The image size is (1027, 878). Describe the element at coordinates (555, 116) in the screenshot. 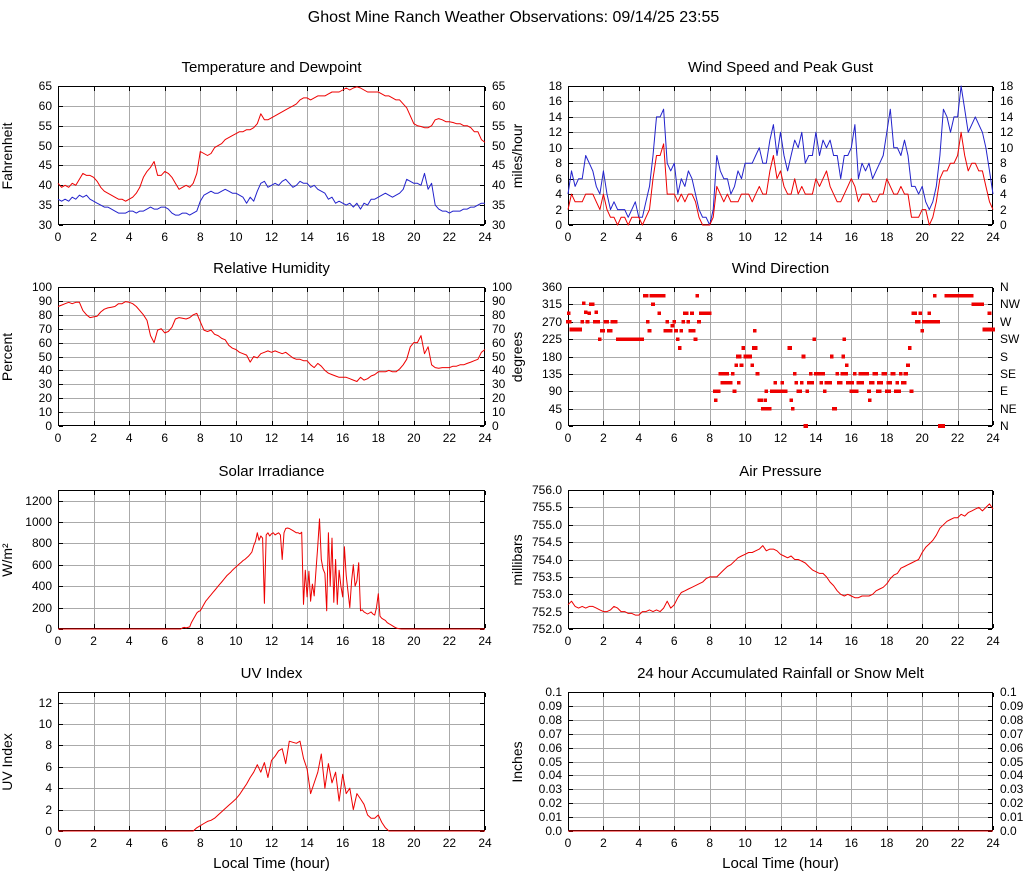

I see `y-tick-label: 14` at that location.